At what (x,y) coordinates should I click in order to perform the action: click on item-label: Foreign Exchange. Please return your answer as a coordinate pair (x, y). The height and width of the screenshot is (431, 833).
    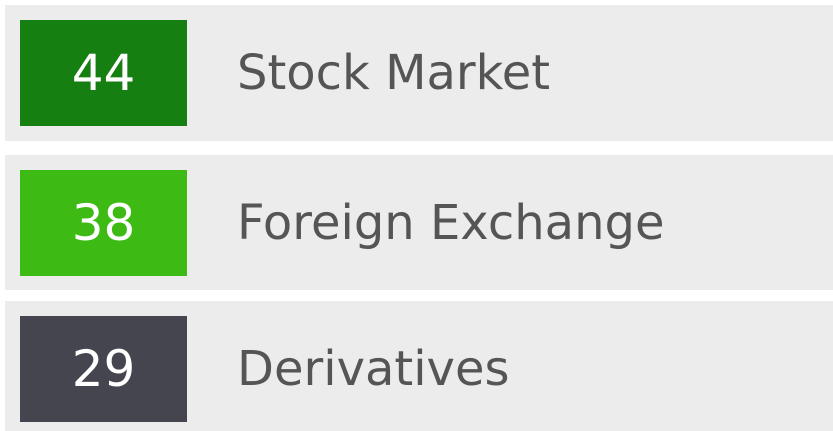
    Looking at the image, I should click on (451, 223).